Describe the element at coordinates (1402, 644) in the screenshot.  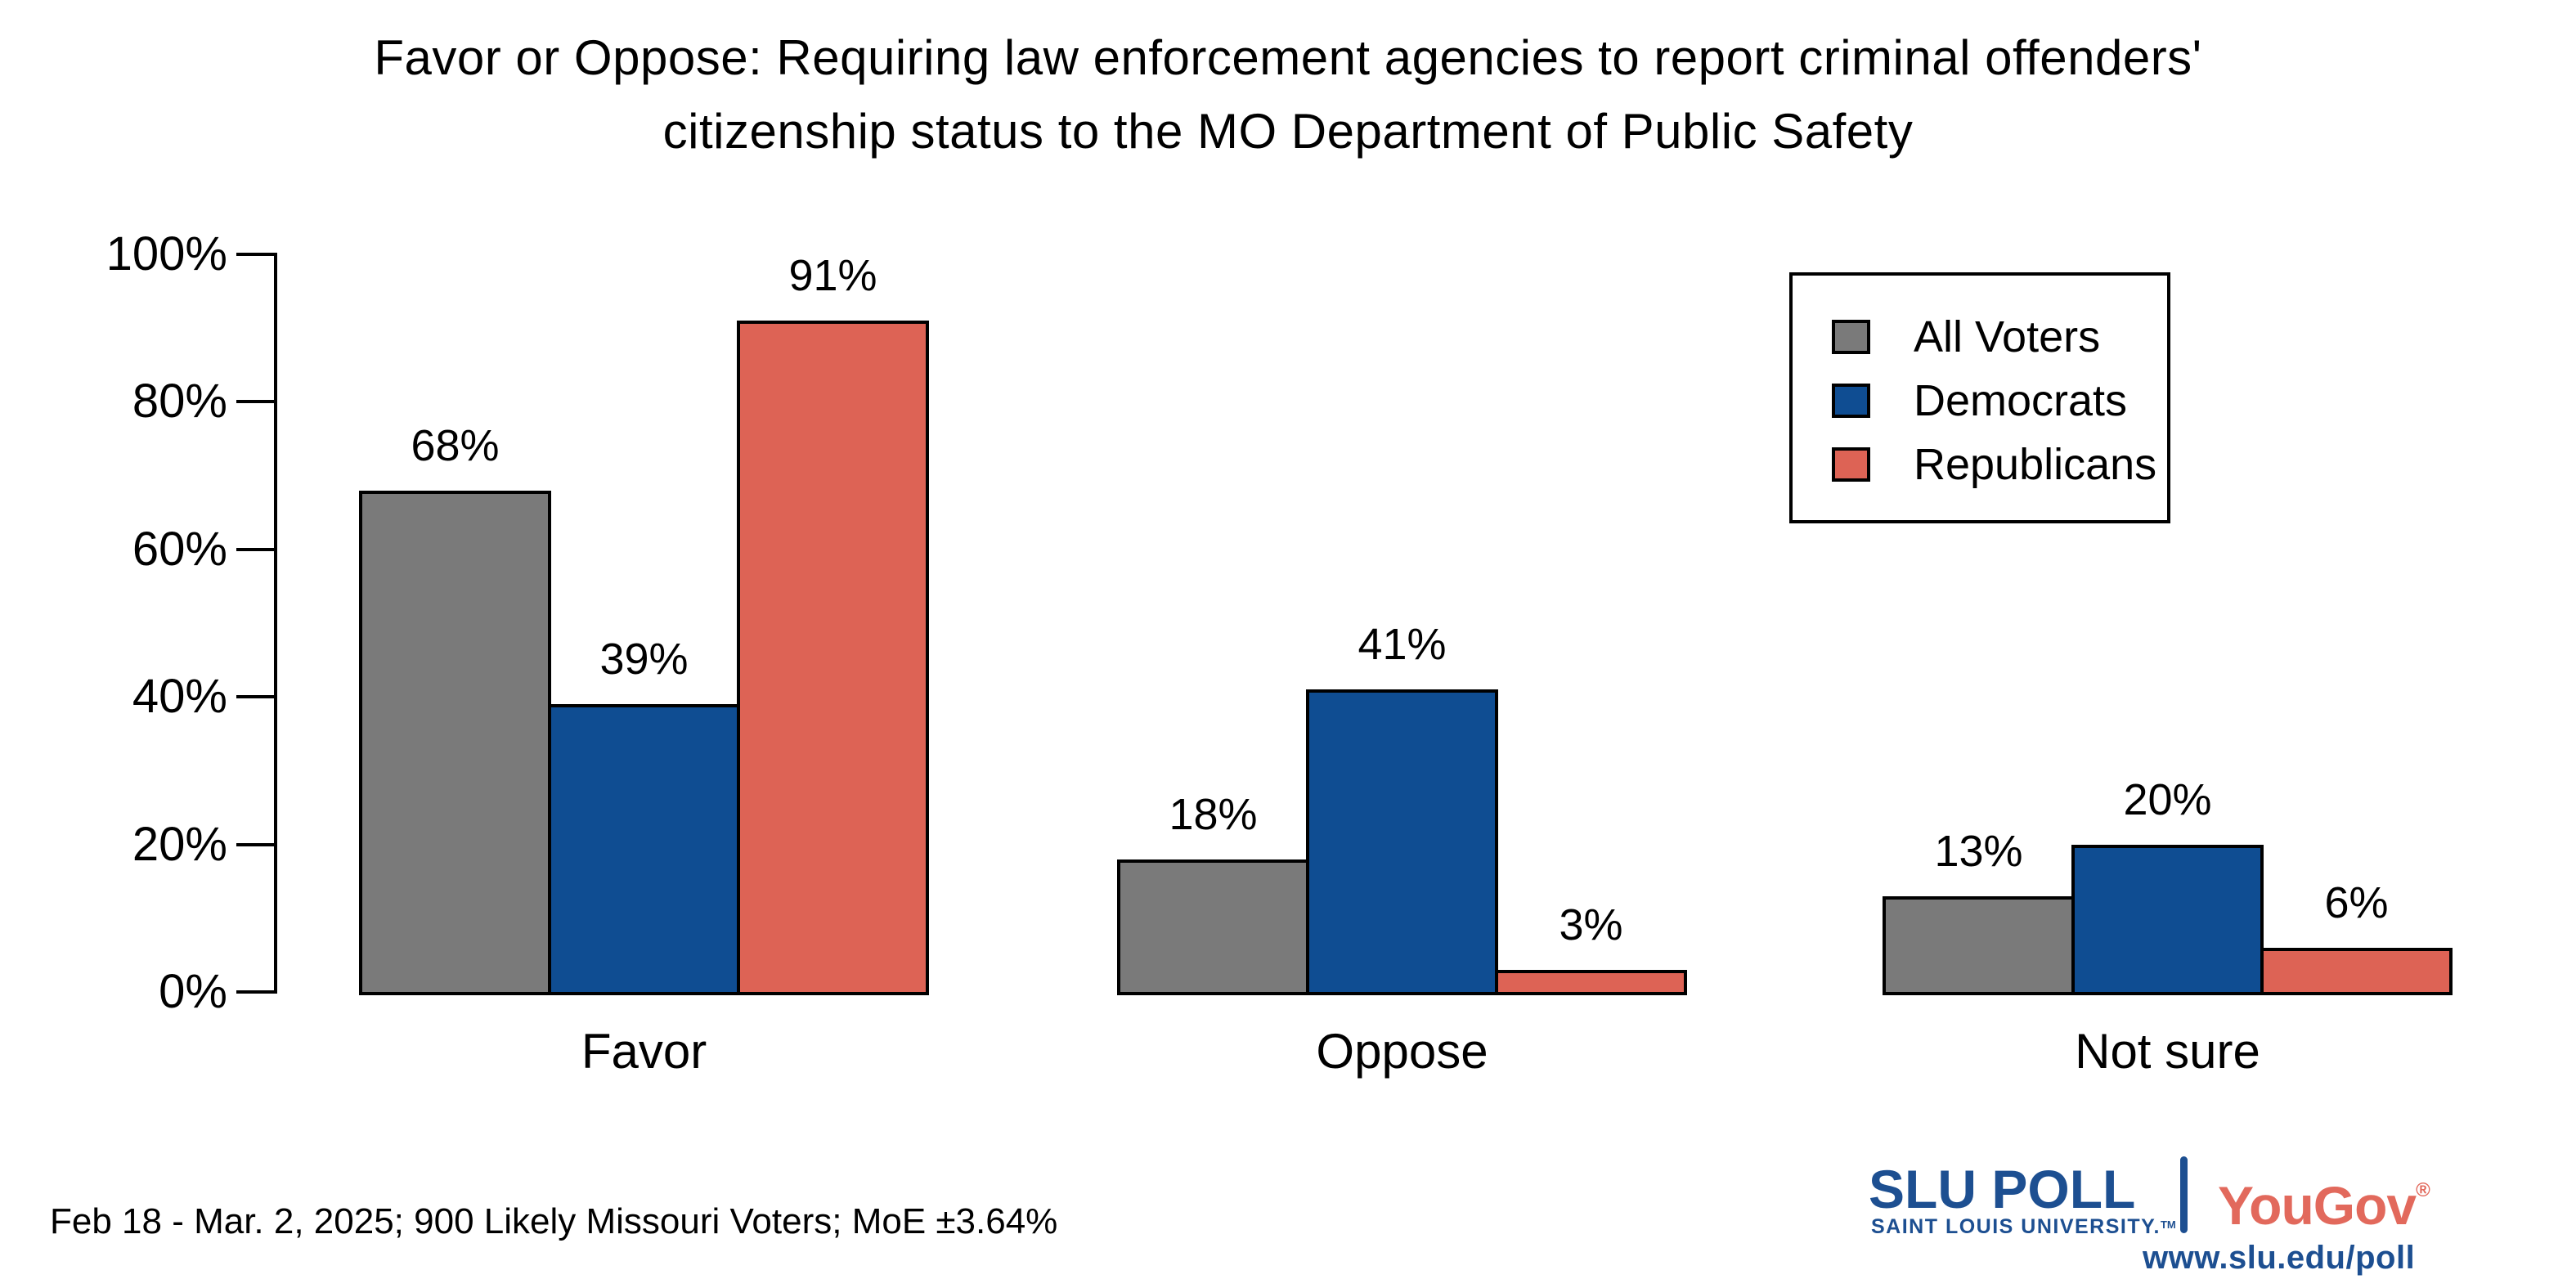
I see `bar-value-label: 41%` at that location.